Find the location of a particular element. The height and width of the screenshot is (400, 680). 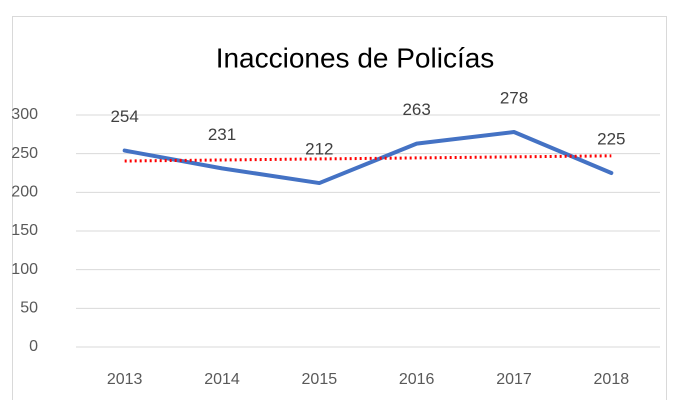

data-label: 254 is located at coordinates (124, 116).